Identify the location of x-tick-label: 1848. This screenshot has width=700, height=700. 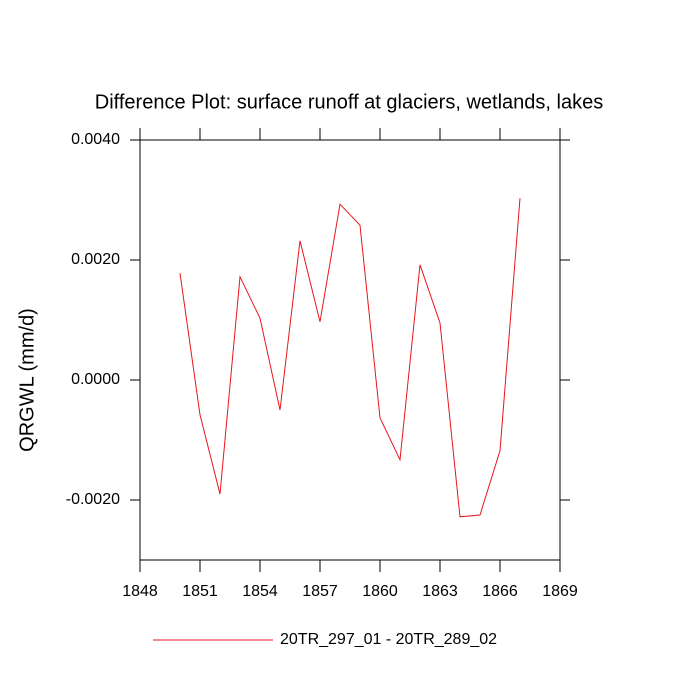
(140, 591).